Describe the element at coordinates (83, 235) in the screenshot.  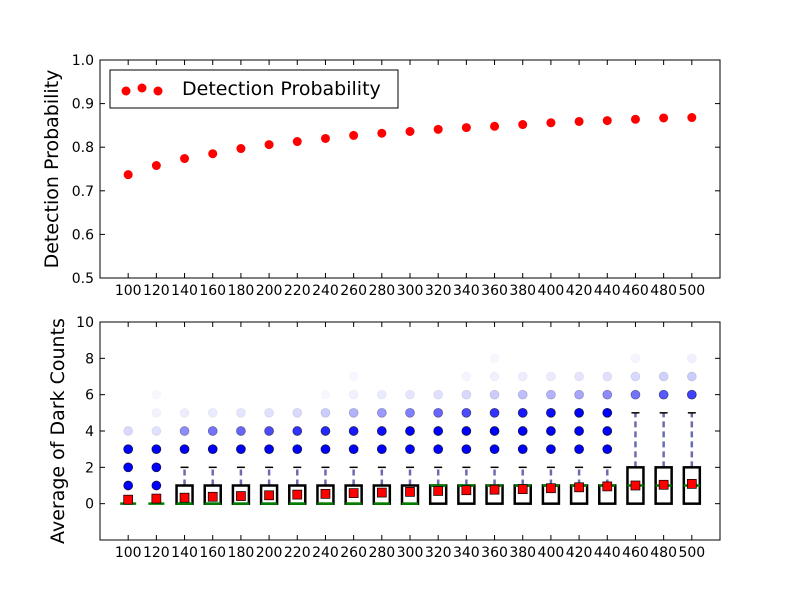
I see `y-tick-label: 0.6` at that location.